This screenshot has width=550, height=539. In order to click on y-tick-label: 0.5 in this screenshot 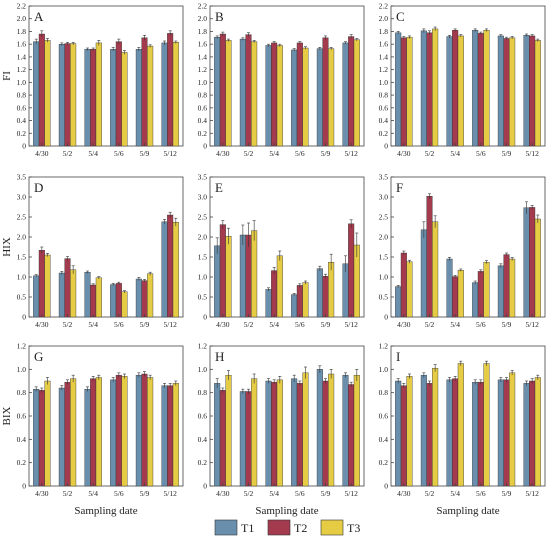, I will do `click(22, 297)`.